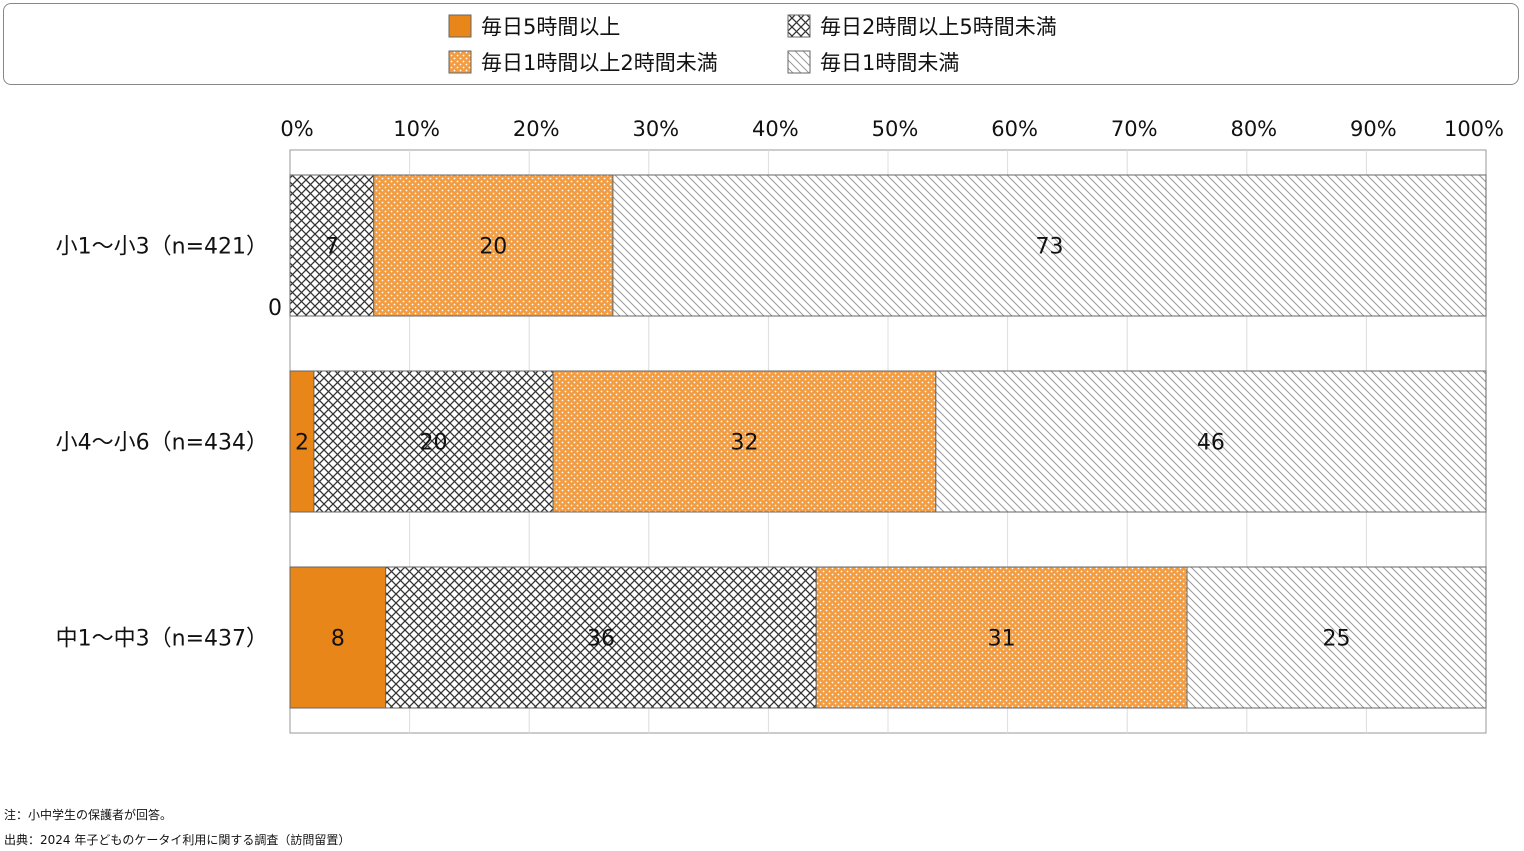  Describe the element at coordinates (1253, 129) in the screenshot. I see `x-tick-label: 80%` at that location.